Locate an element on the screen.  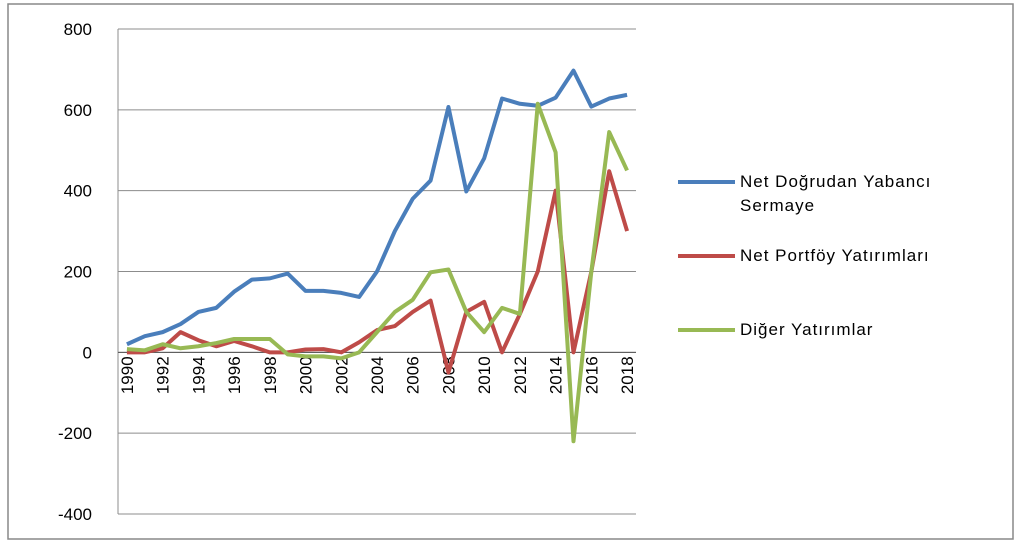
x-tick-label: 1994 is located at coordinates (198, 375).